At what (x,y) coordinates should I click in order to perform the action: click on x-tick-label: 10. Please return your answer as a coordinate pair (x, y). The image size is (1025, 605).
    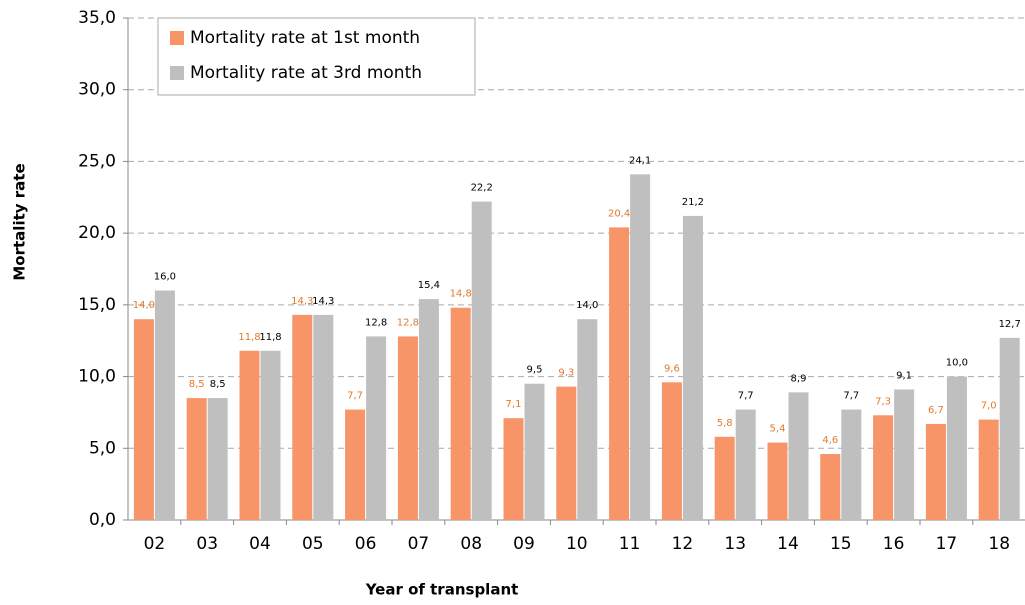
    Looking at the image, I should click on (577, 544).